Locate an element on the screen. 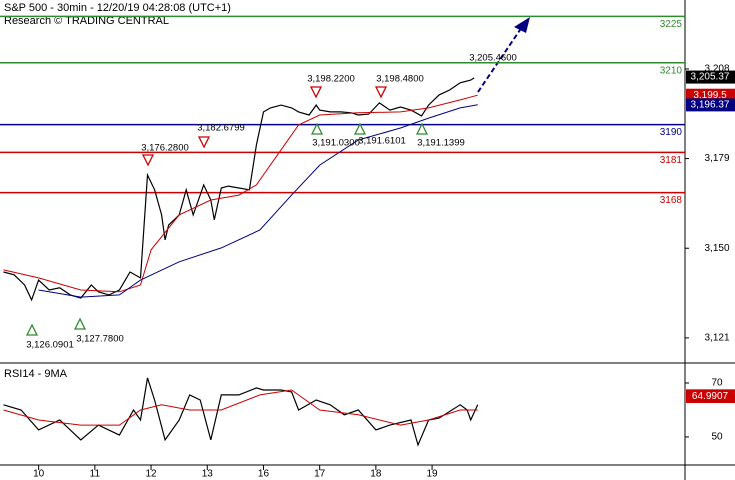  annotation: 3,198.4800 is located at coordinates (400, 79).